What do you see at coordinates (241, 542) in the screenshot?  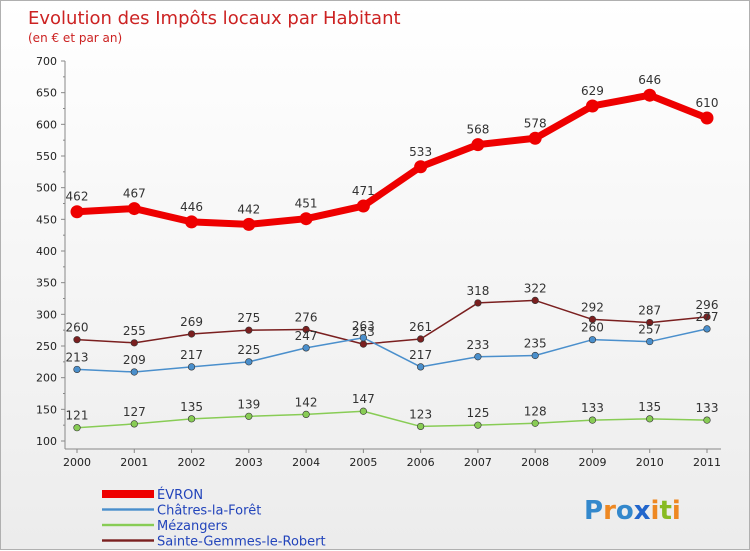 I see `legend-label: Sainte-Gemmes-le-Robert` at bounding box center [241, 542].